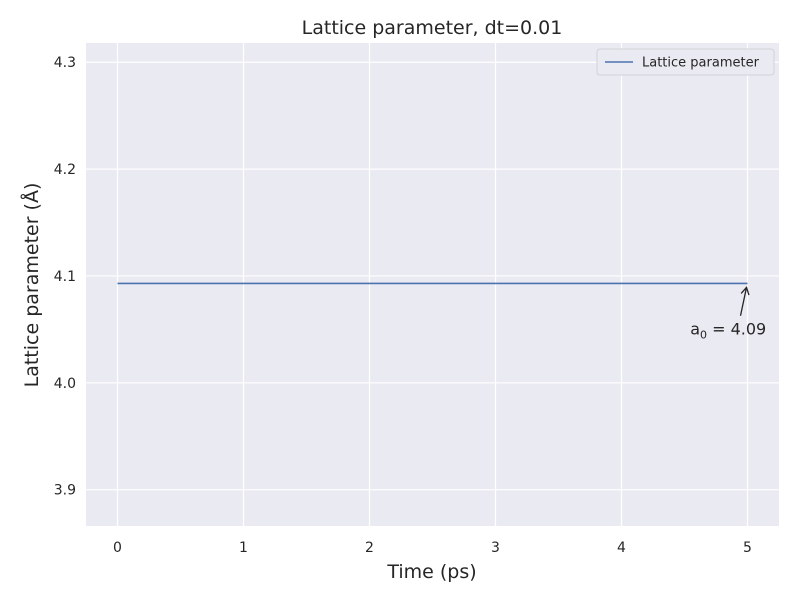 Image resolution: width=800 pixels, height=600 pixels. I want to click on annotation: a0 = 4.09, so click(728, 314).